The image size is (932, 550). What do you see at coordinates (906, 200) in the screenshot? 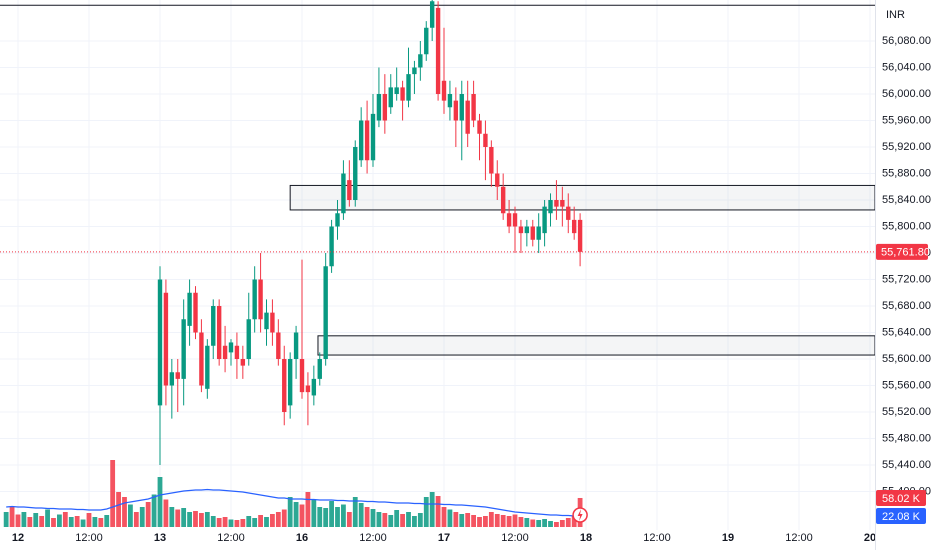
I see `y-tick-label: 55,840.00` at bounding box center [906, 200].